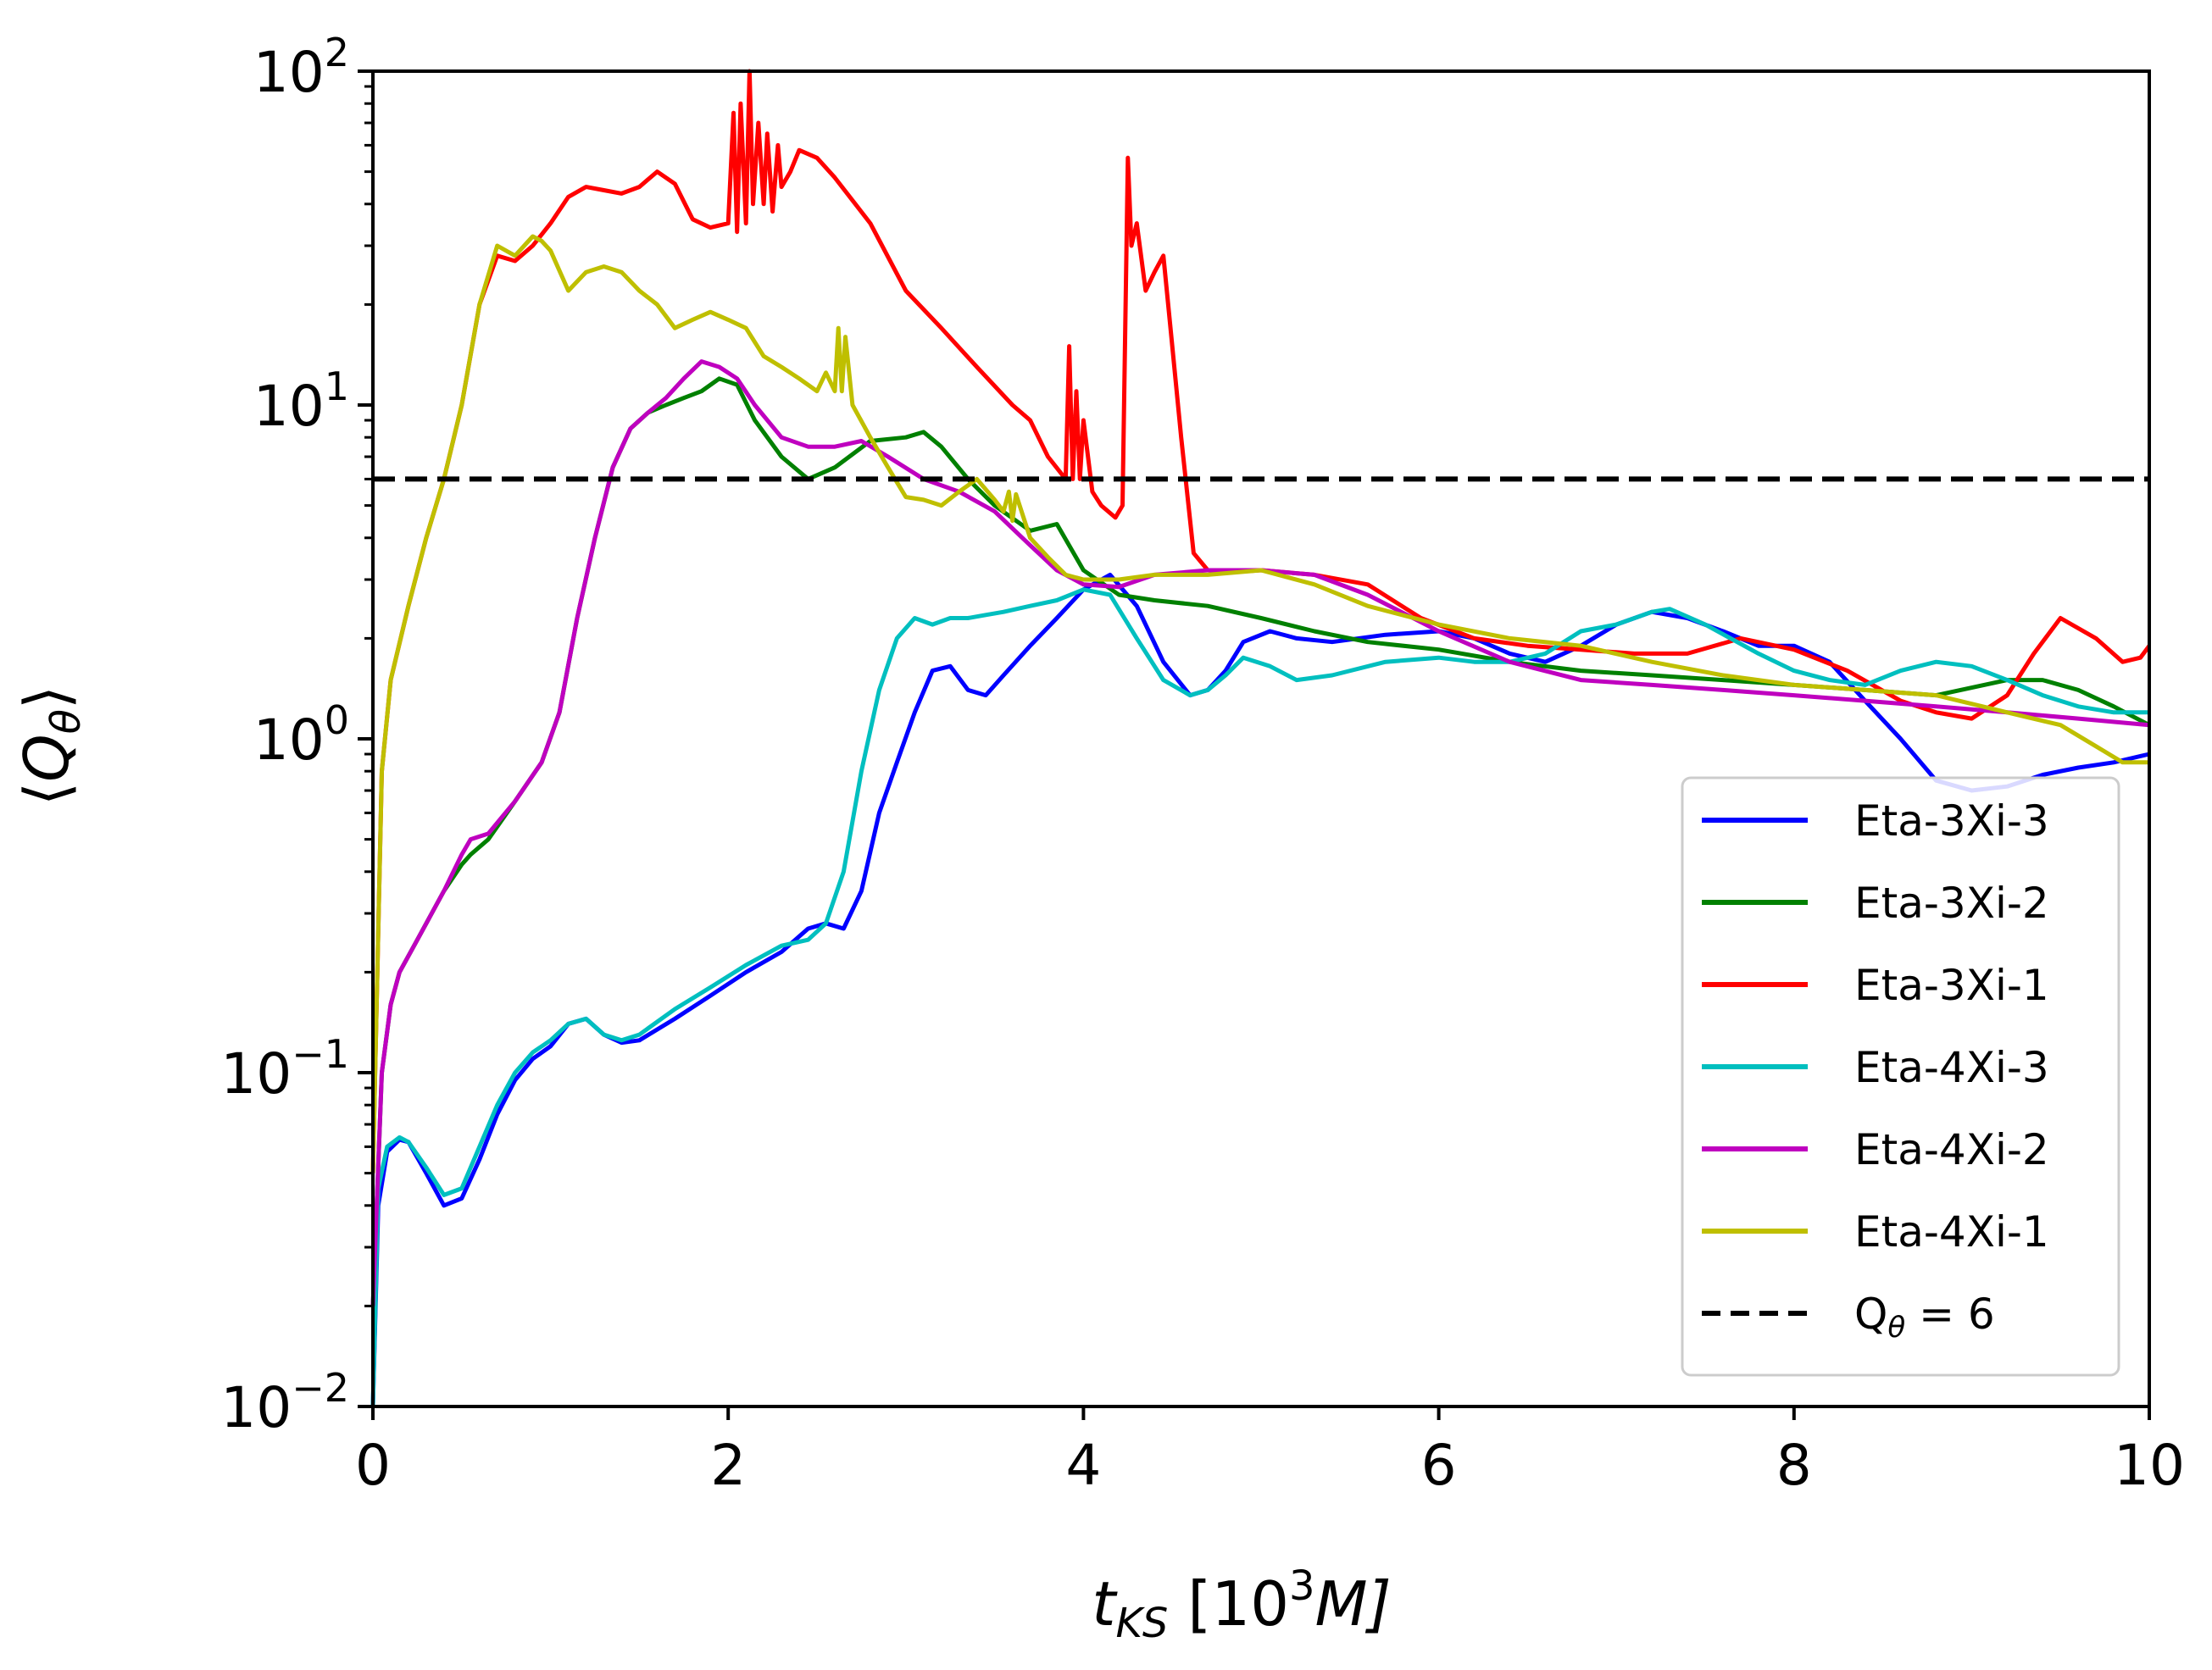  Describe the element at coordinates (50, 745) in the screenshot. I see `y-axis-title: ⟨Qθ⟩` at that location.